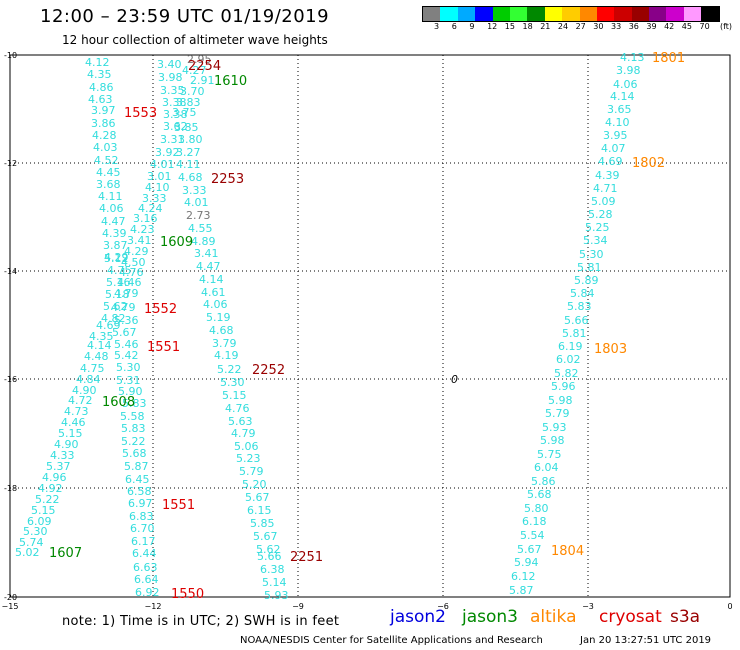 This screenshot has width=740, height=650. What do you see at coordinates (298, 606) in the screenshot?
I see `x-tick-label: −9` at bounding box center [298, 606].